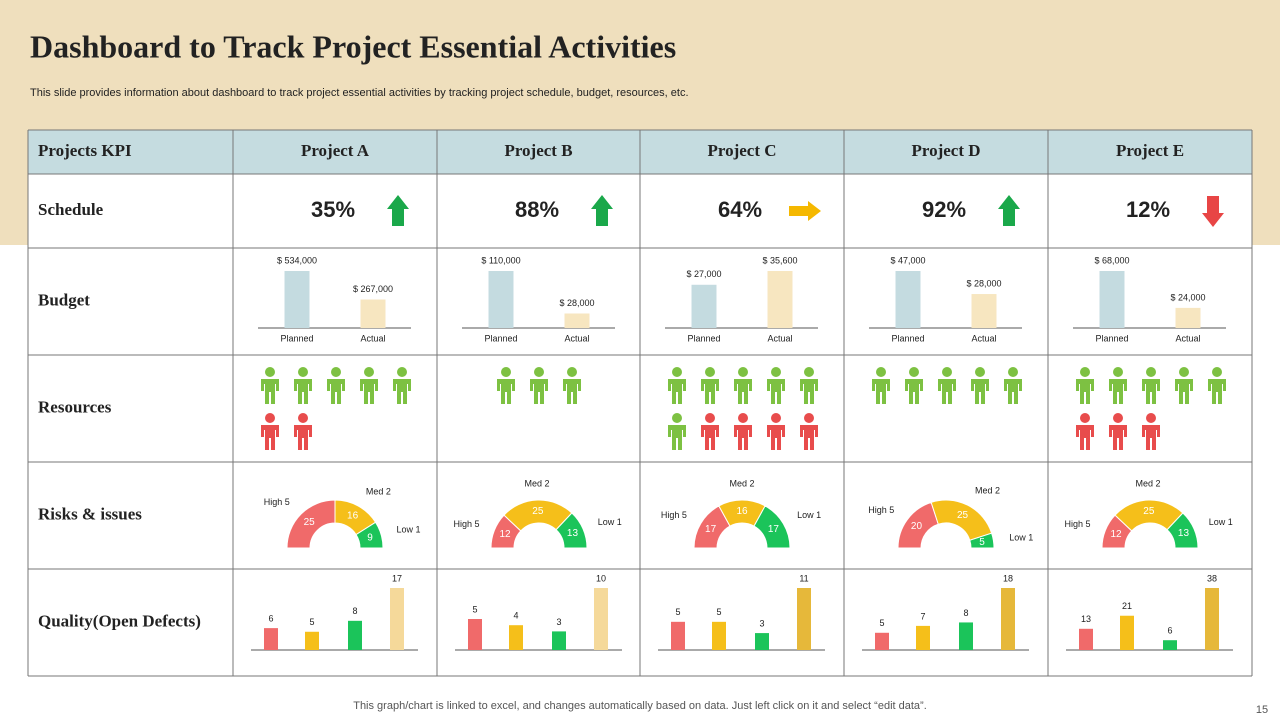 This screenshot has width=1280, height=720. I want to click on header-cell: Project B, so click(538, 150).